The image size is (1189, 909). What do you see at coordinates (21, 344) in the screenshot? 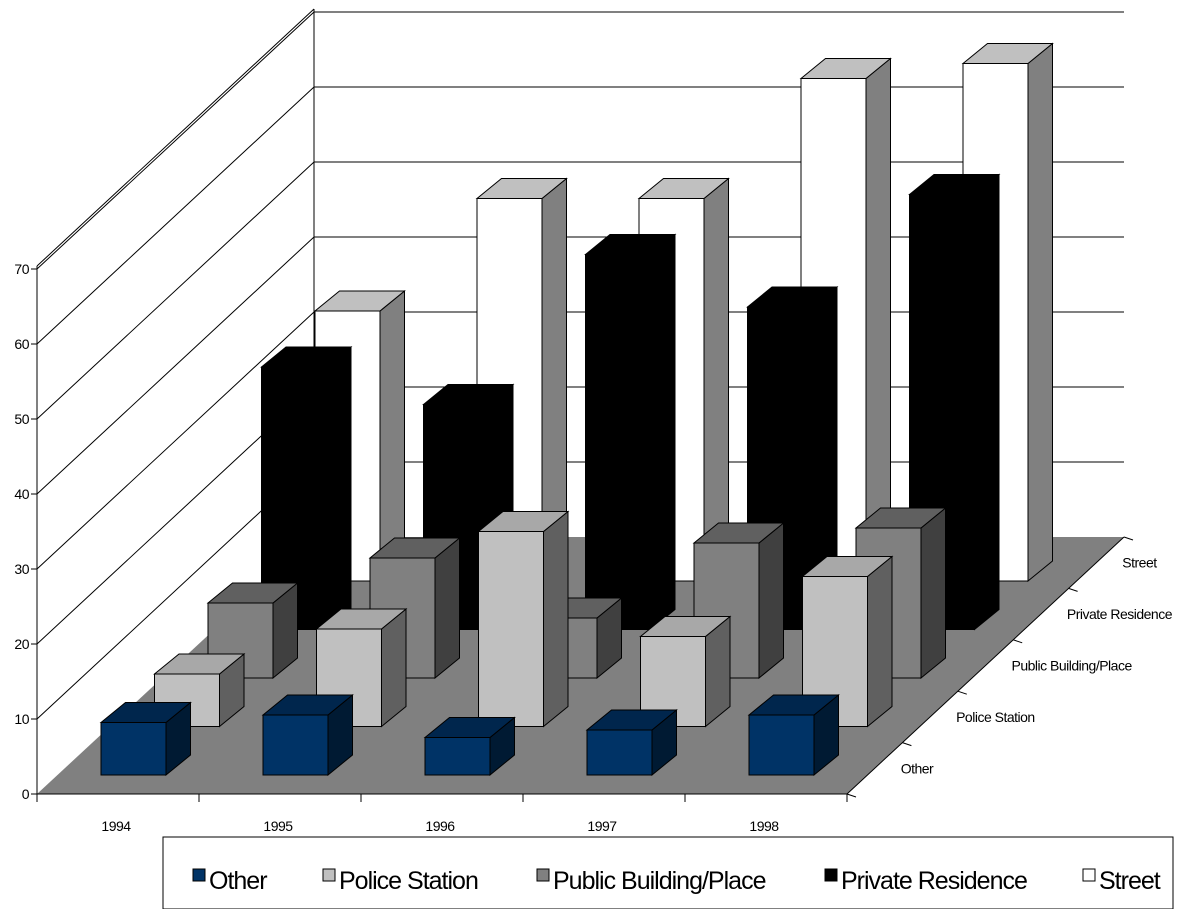
I see `y-tick-label: 60` at bounding box center [21, 344].